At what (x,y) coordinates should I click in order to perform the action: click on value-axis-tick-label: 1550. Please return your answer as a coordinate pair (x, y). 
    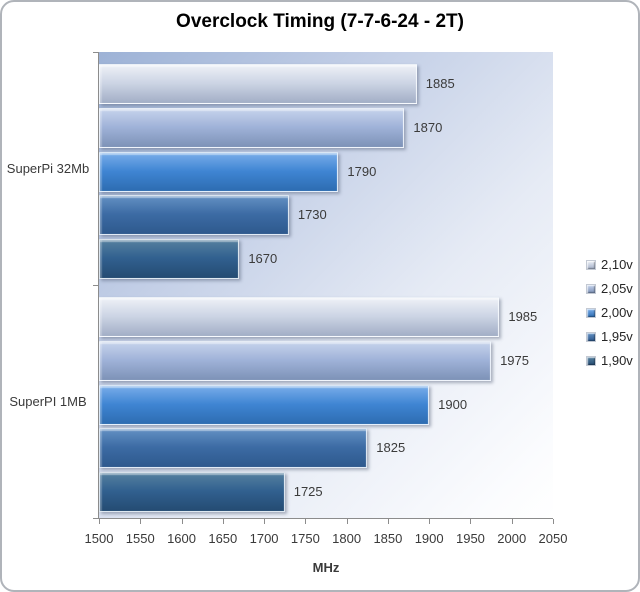
    Looking at the image, I should click on (140, 538).